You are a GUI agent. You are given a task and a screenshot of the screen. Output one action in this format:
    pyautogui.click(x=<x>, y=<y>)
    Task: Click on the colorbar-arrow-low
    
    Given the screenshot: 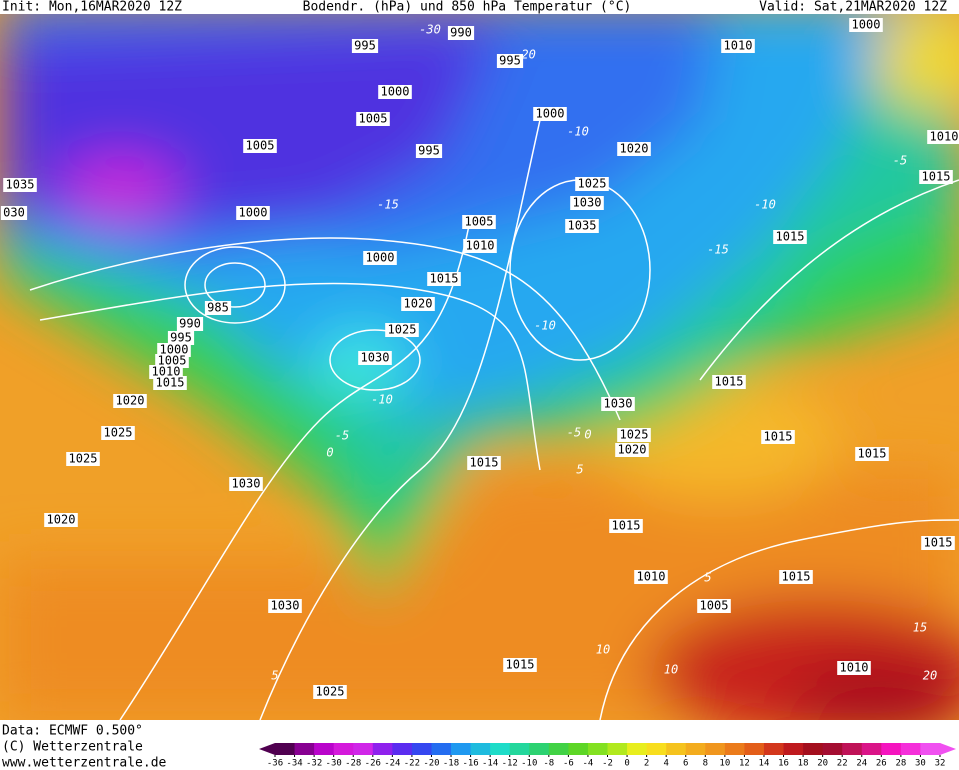 What is the action you would take?
    pyautogui.click(x=267, y=749)
    